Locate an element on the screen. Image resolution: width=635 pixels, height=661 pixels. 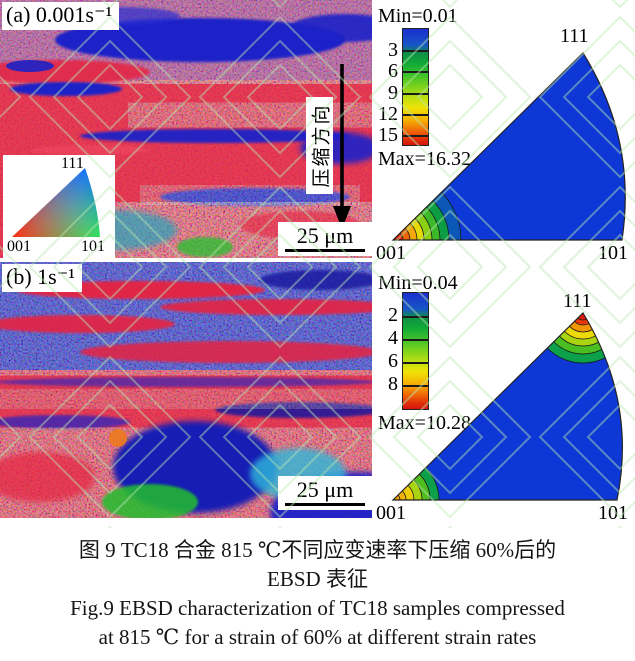
panel-b-label: (b) 1s⁻¹ is located at coordinates (42, 278).